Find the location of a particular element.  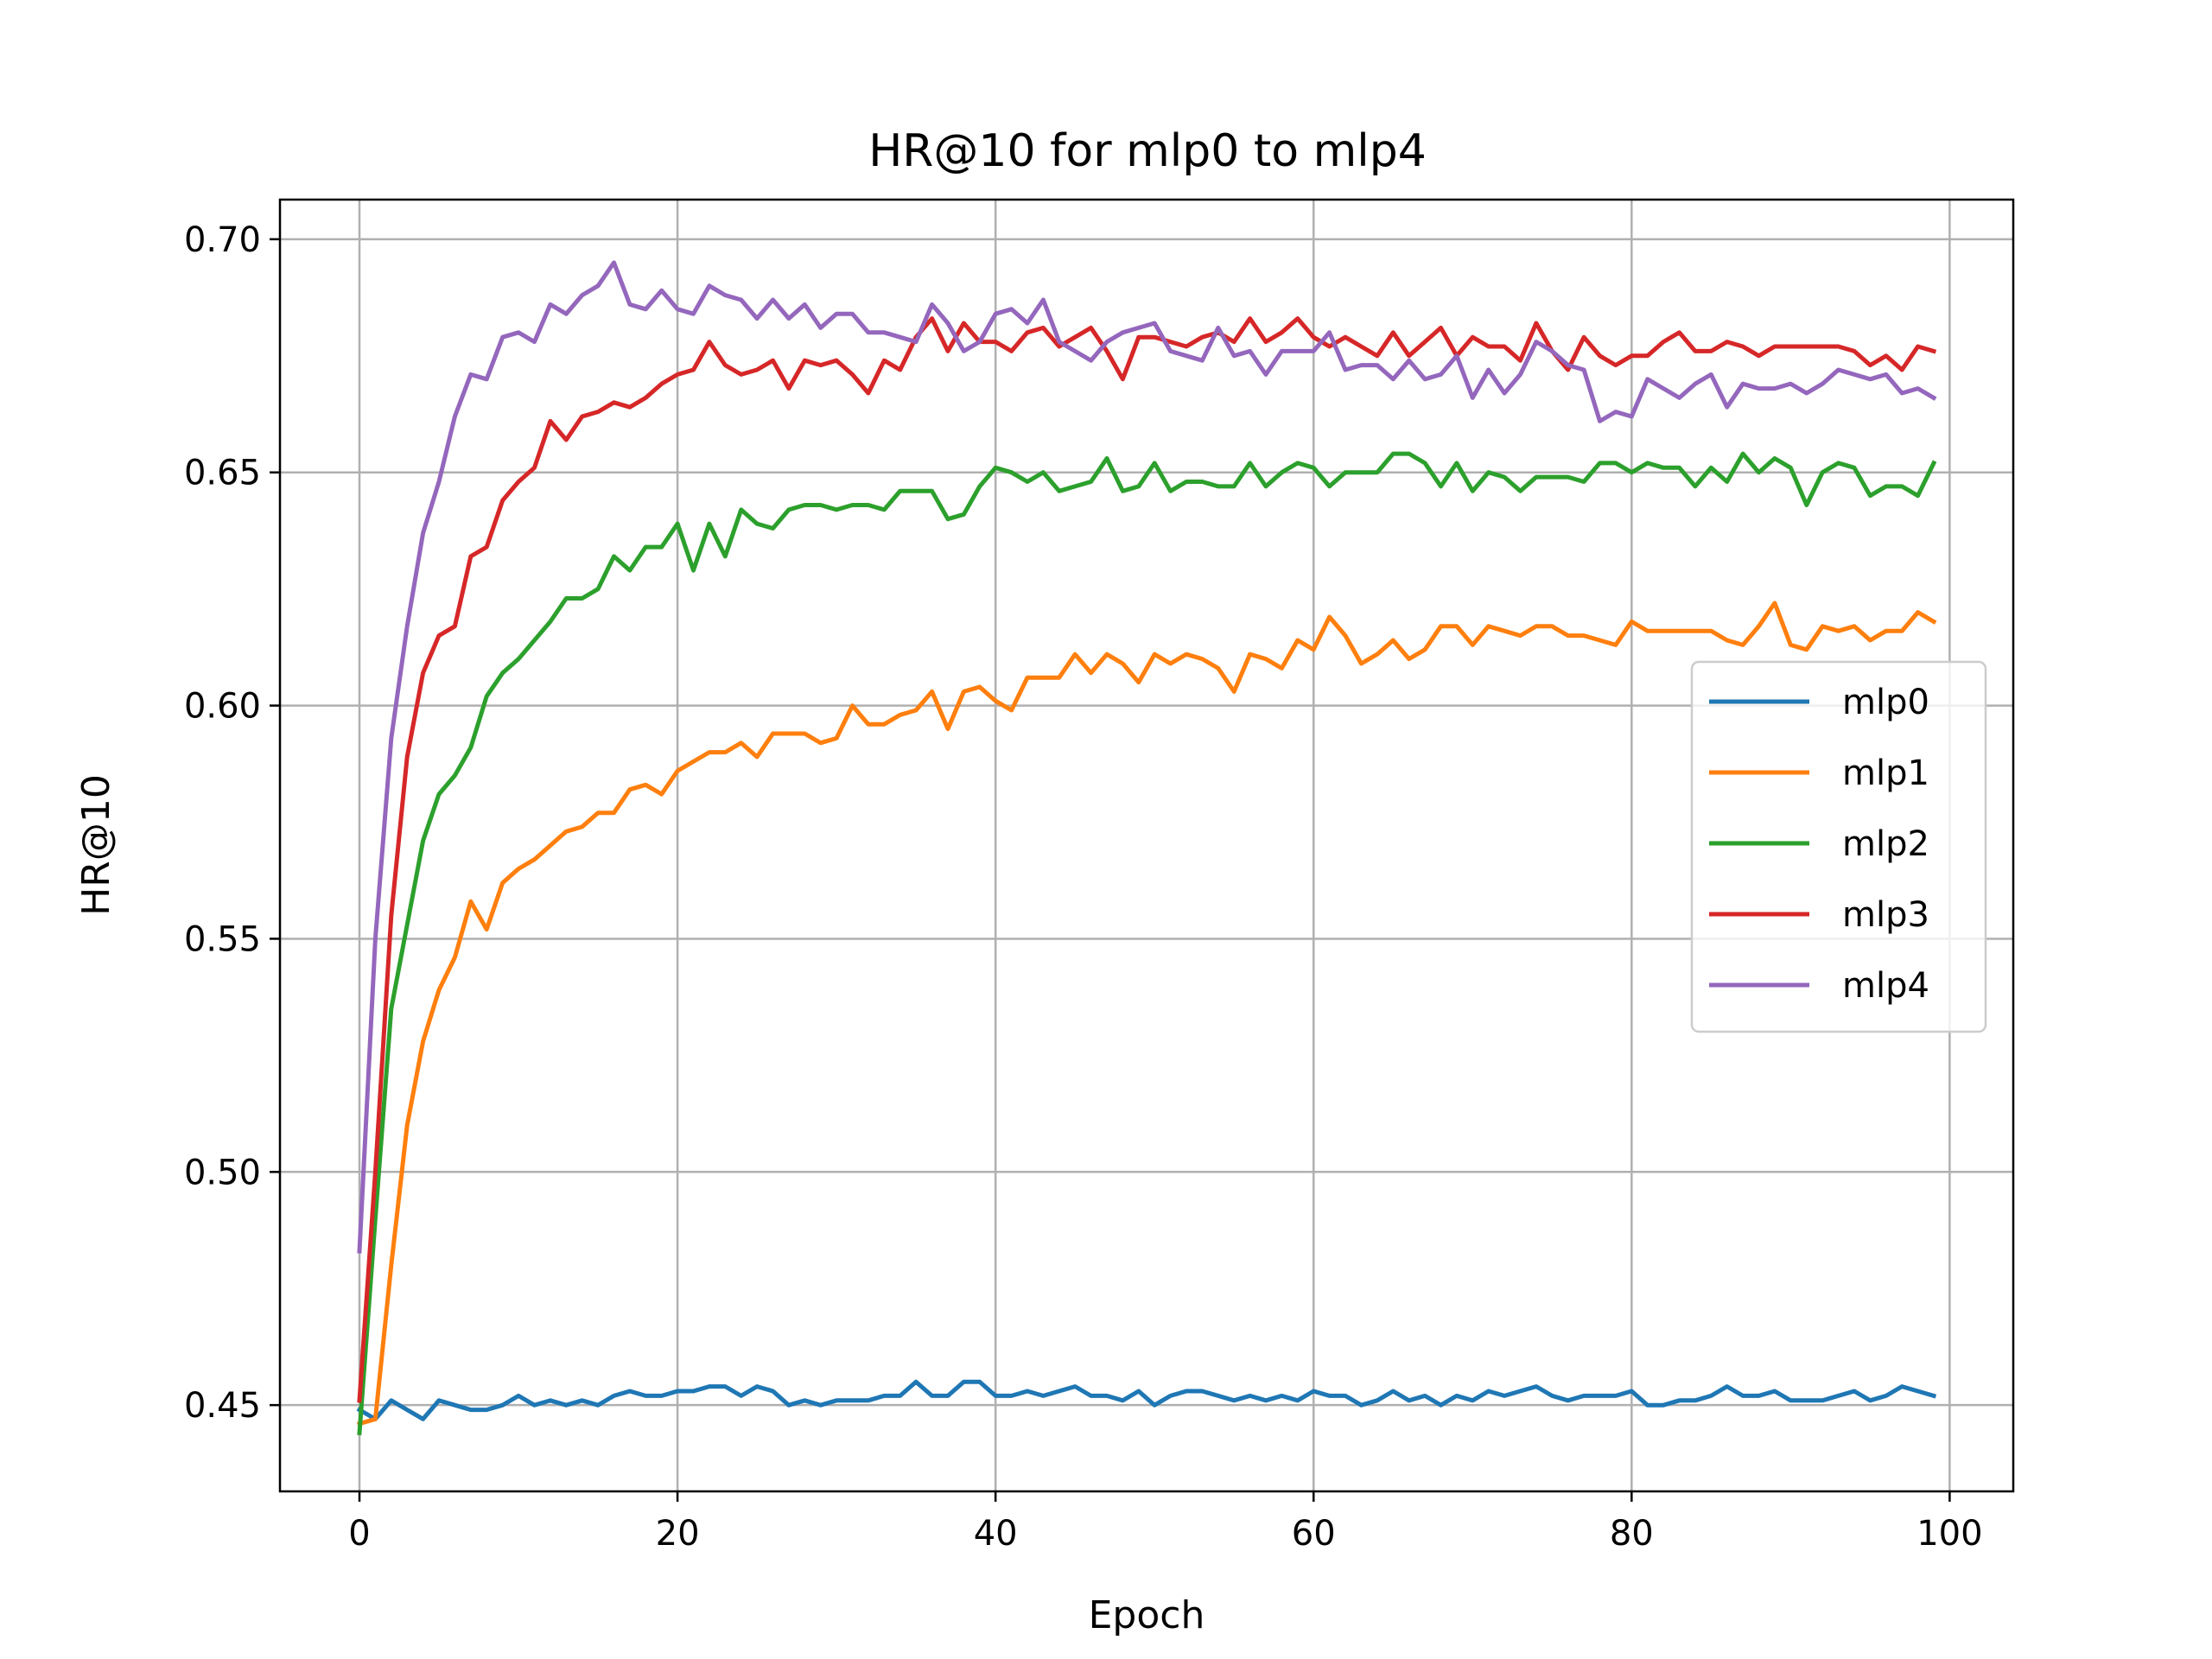

y-axis-label: HR@10 is located at coordinates (96, 845).